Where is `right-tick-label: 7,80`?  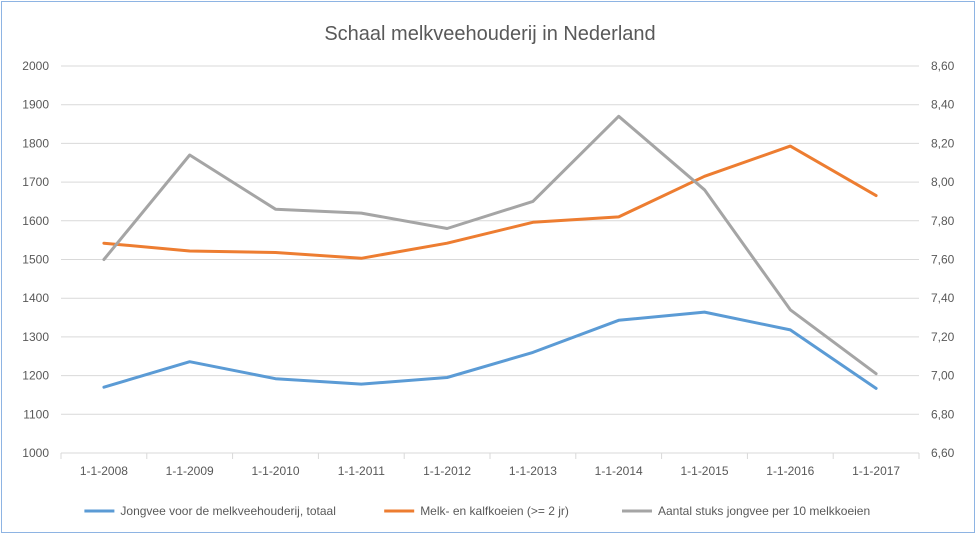
right-tick-label: 7,80 is located at coordinates (943, 221).